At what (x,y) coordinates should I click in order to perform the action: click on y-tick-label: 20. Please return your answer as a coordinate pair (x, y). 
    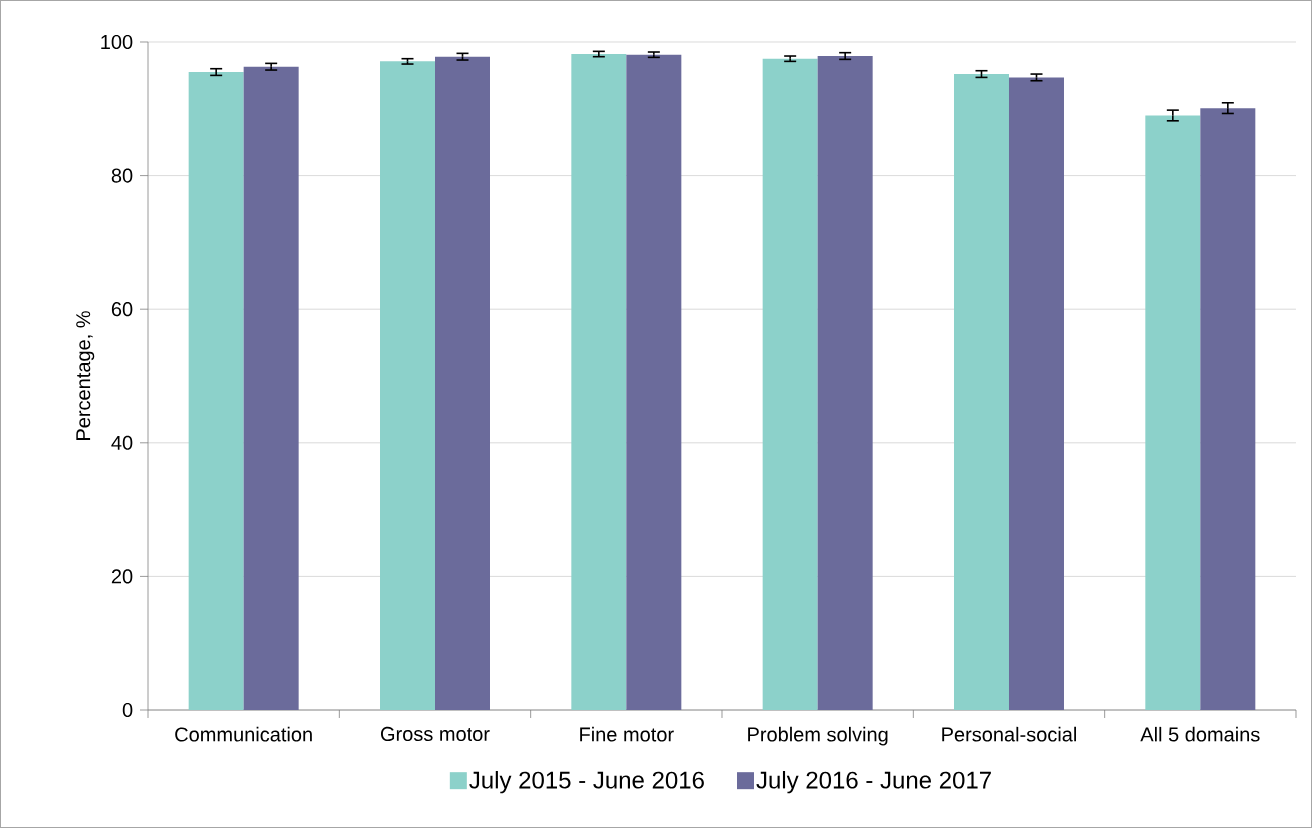
    Looking at the image, I should click on (122, 576).